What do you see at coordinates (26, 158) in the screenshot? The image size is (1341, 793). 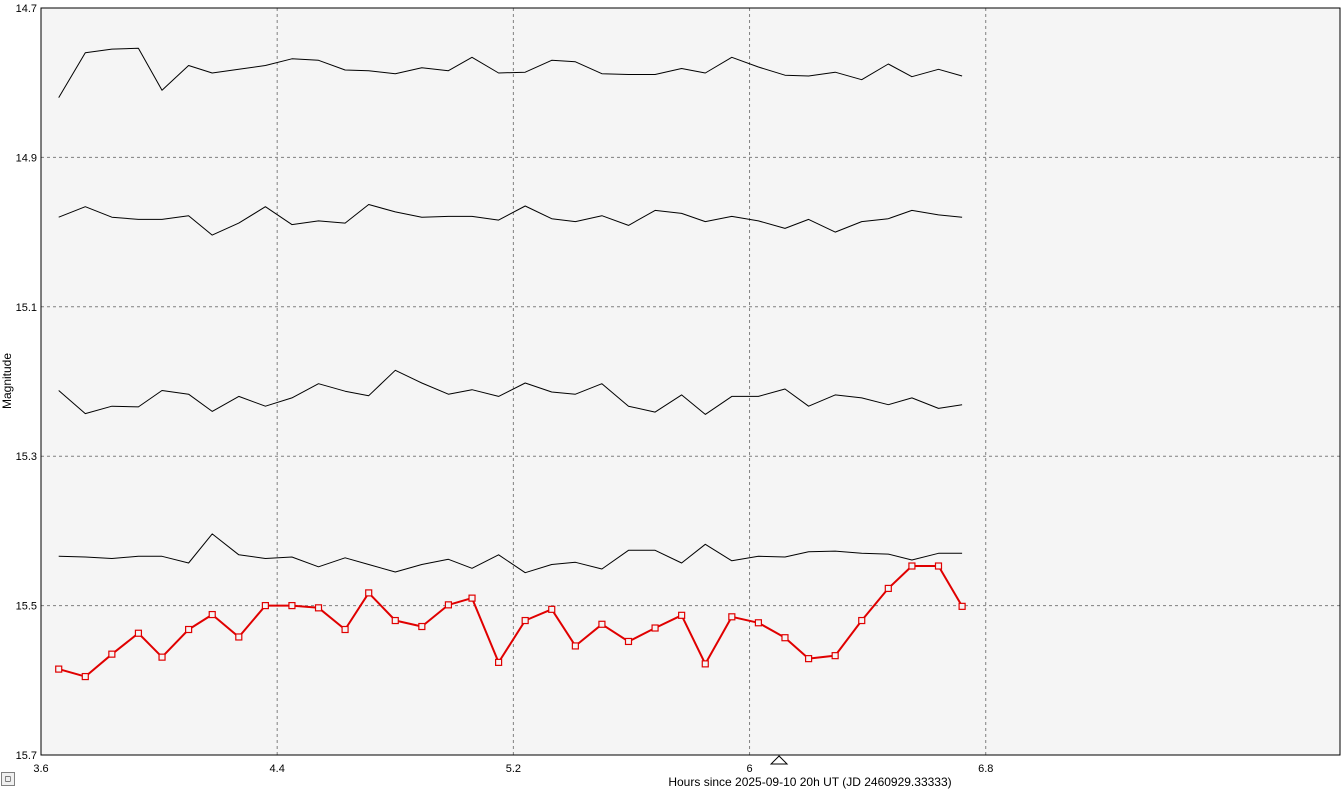 I see `y-tick-label: 14.9` at bounding box center [26, 158].